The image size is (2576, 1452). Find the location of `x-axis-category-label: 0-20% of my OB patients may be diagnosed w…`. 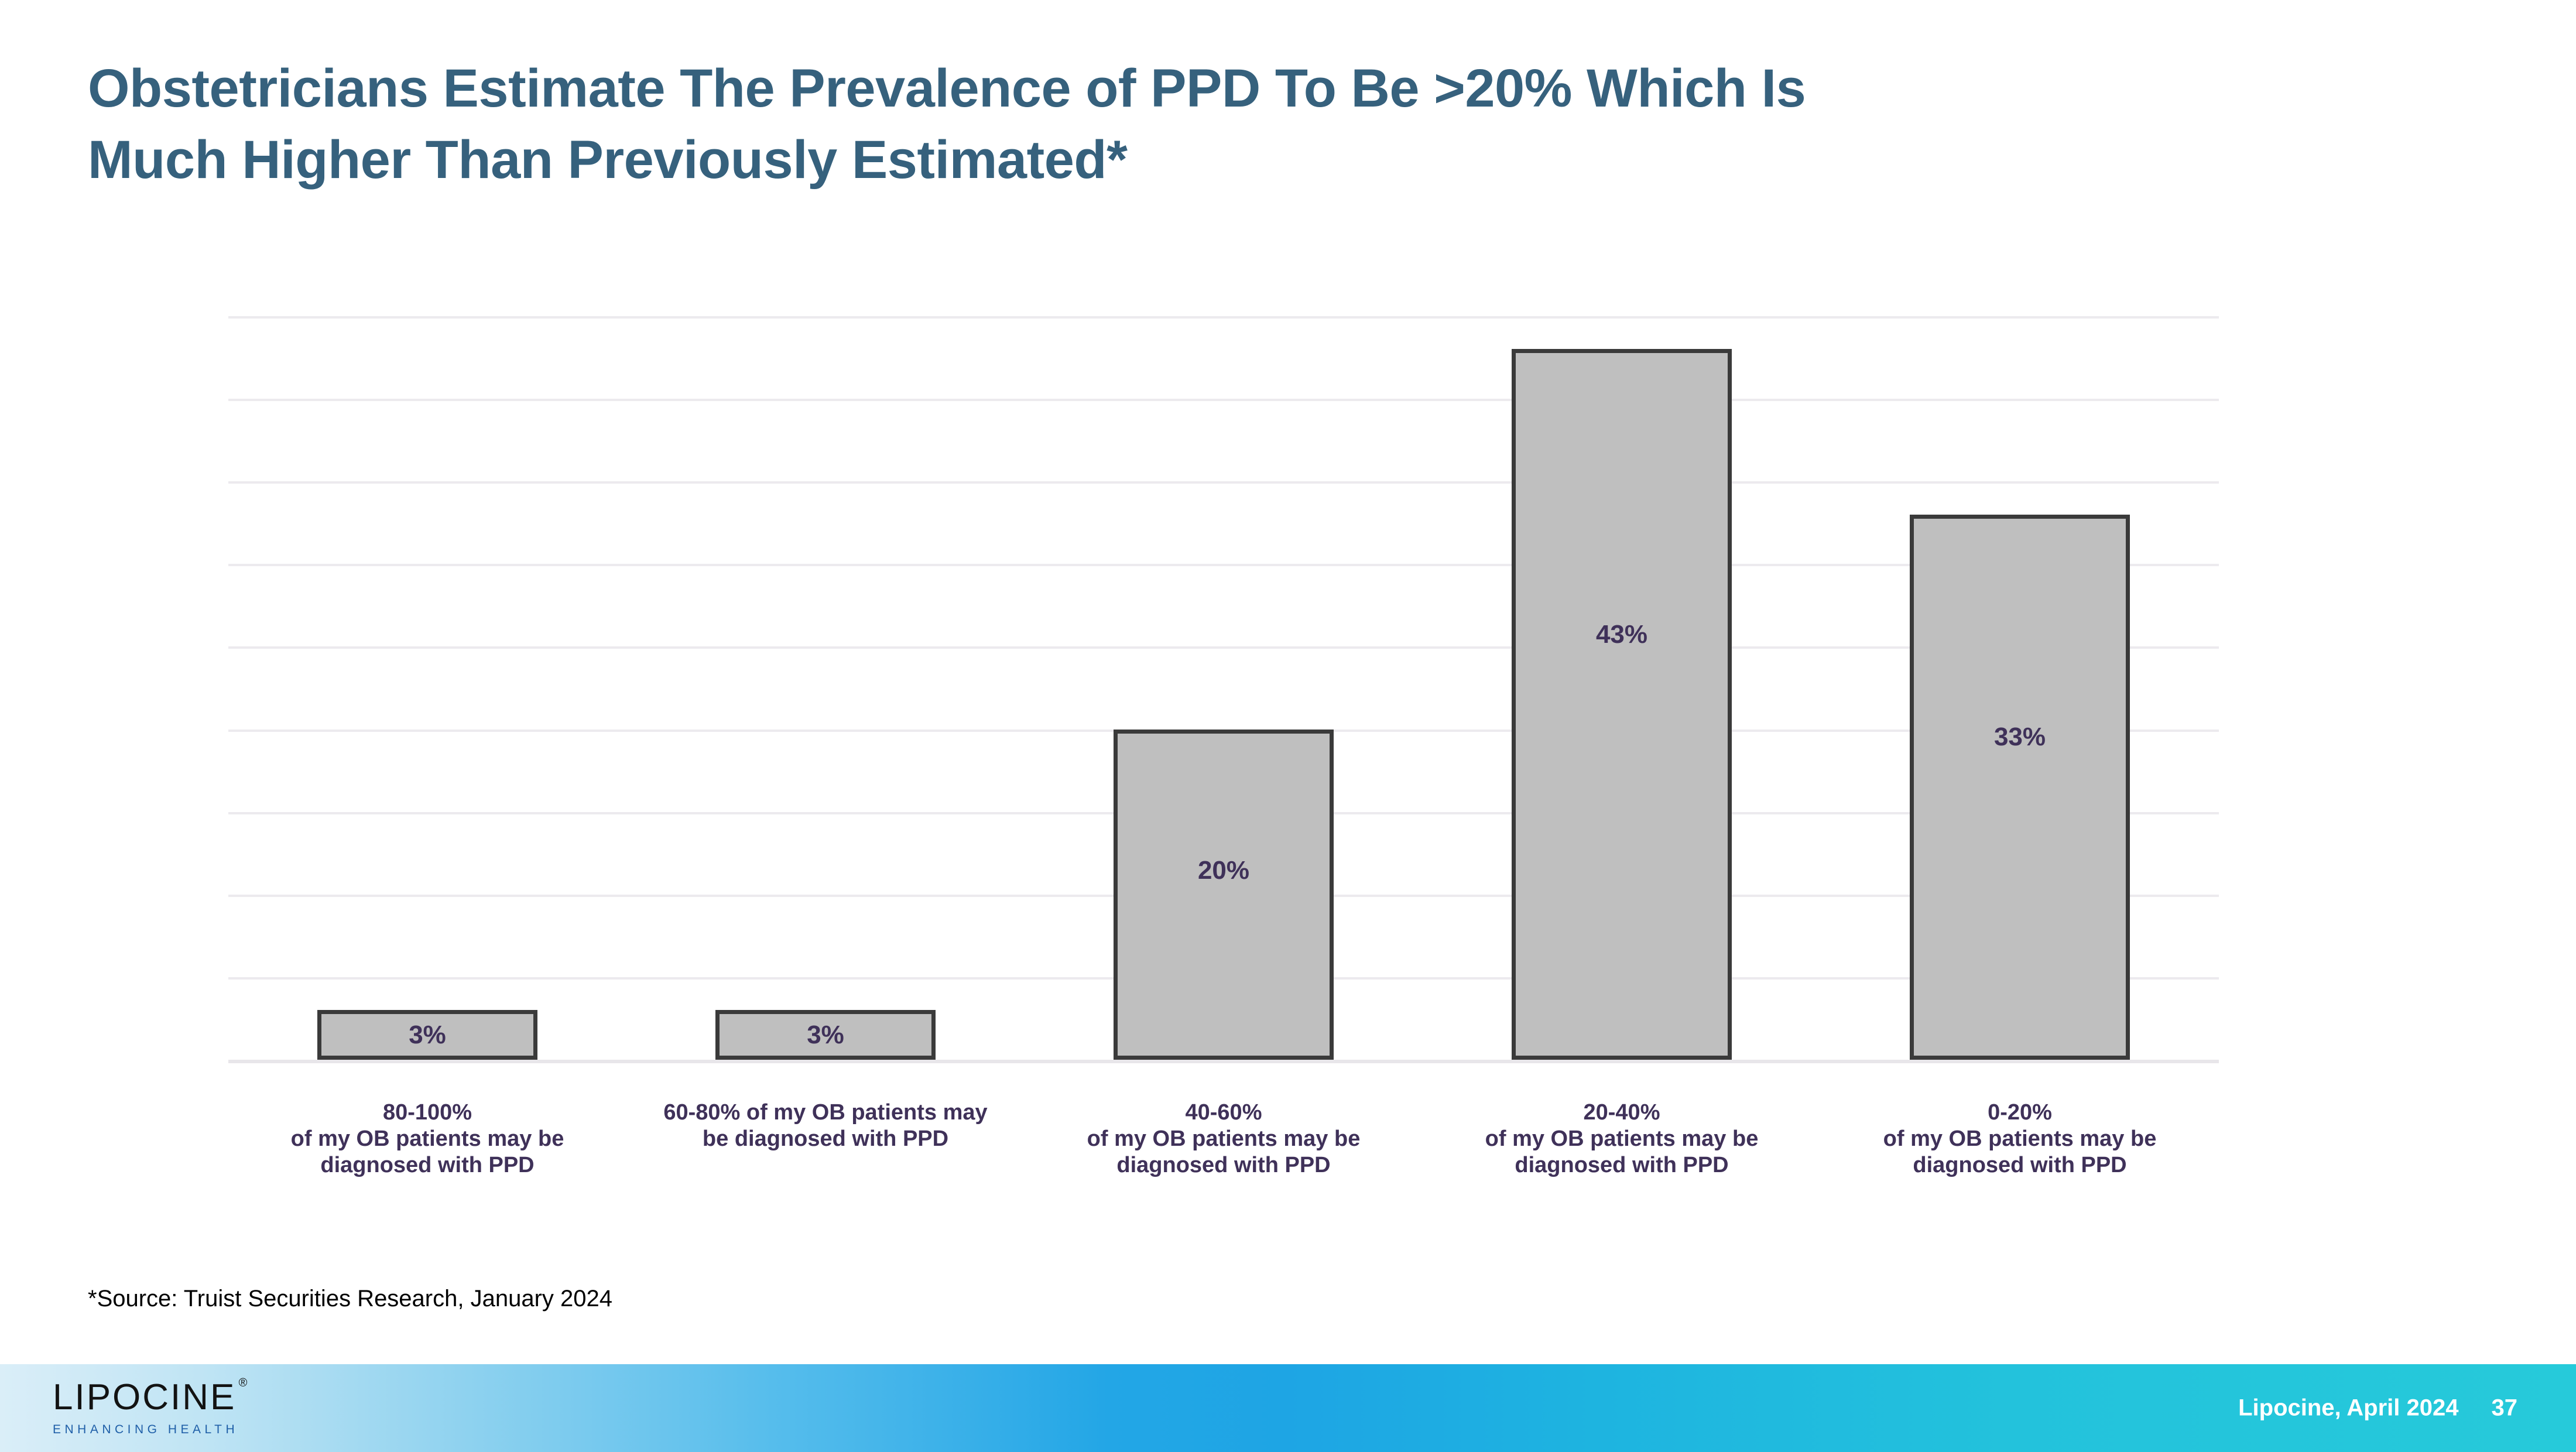

x-axis-category-label: 0-20% of my OB patients may be diagnosed w… is located at coordinates (2020, 1139).